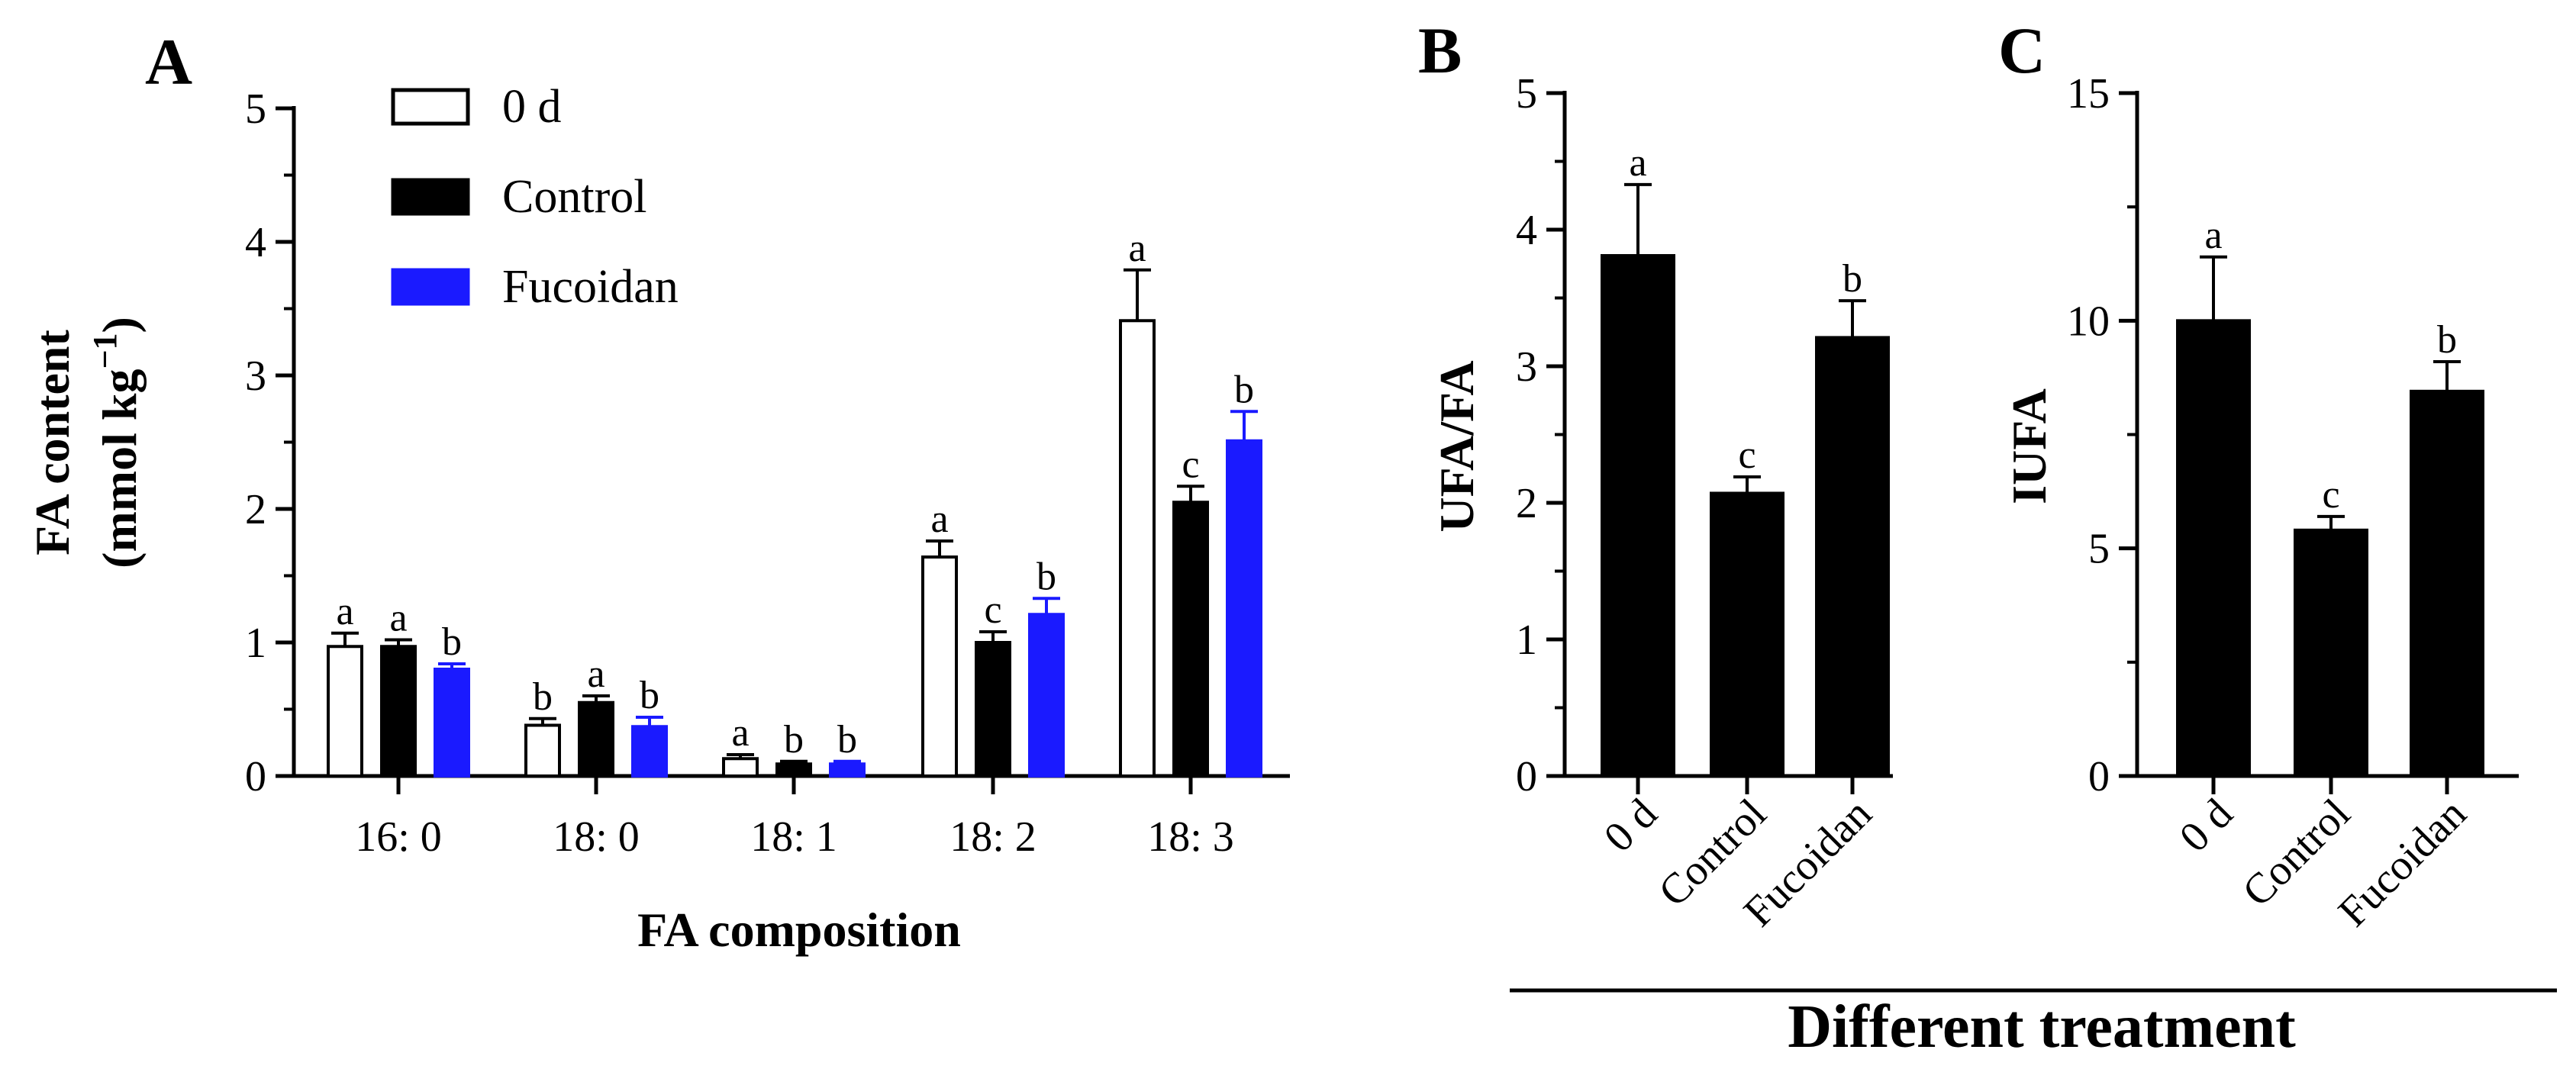  What do you see at coordinates (2022, 50) in the screenshot?
I see `panel-letter-c: C` at bounding box center [2022, 50].